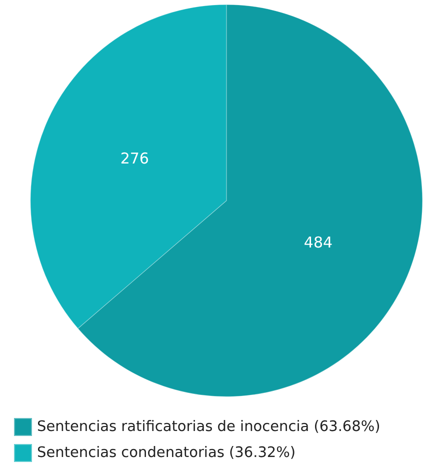 The image size is (444, 472). I want to click on data-label: 484, so click(318, 243).